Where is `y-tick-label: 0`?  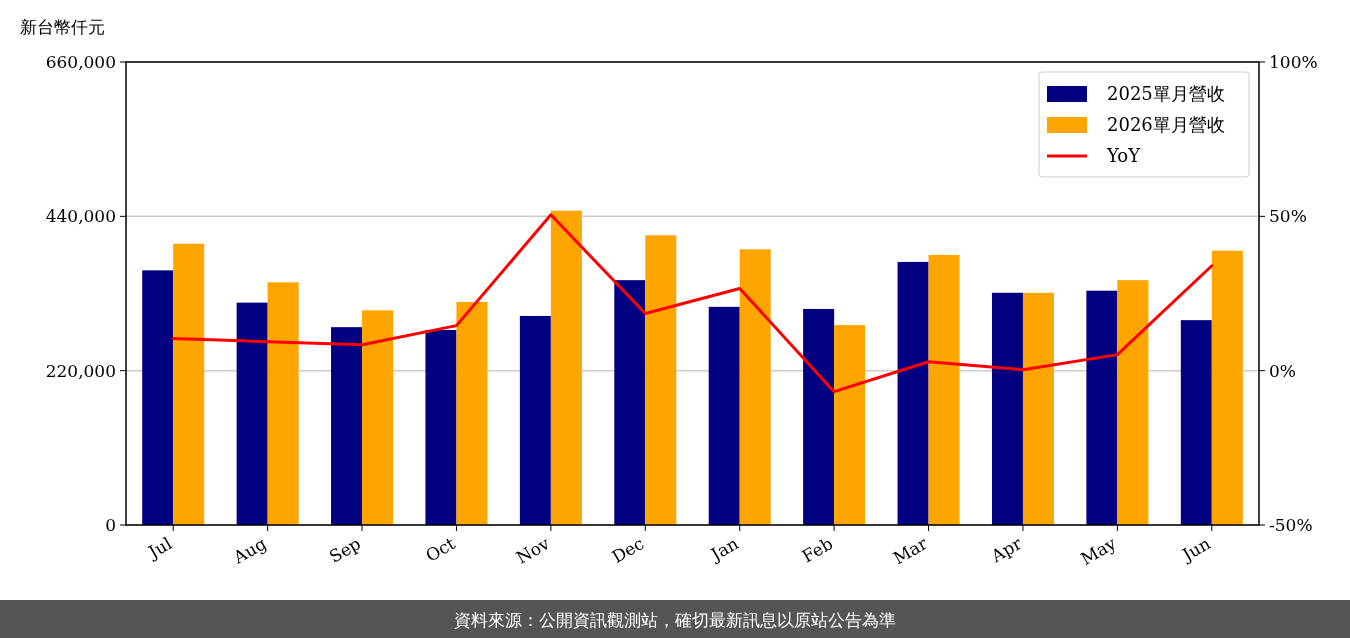 y-tick-label: 0 is located at coordinates (110, 525).